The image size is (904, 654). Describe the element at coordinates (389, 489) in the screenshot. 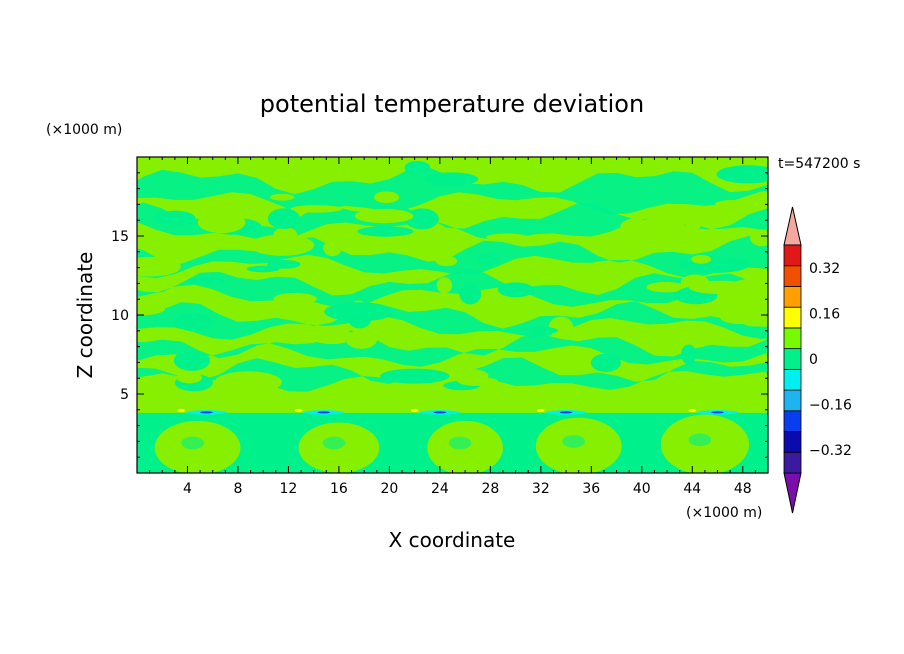

I see `x-tick-label: 20` at that location.